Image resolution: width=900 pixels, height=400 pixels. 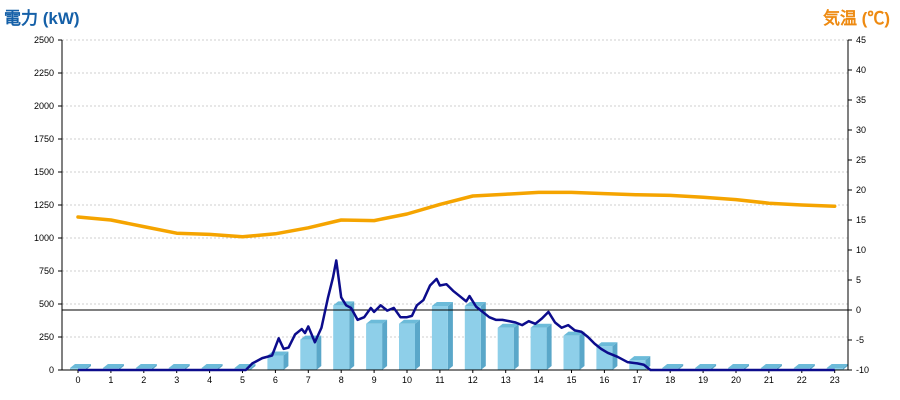 What do you see at coordinates (861, 250) in the screenshot?
I see `right-tick-label: 10` at bounding box center [861, 250].